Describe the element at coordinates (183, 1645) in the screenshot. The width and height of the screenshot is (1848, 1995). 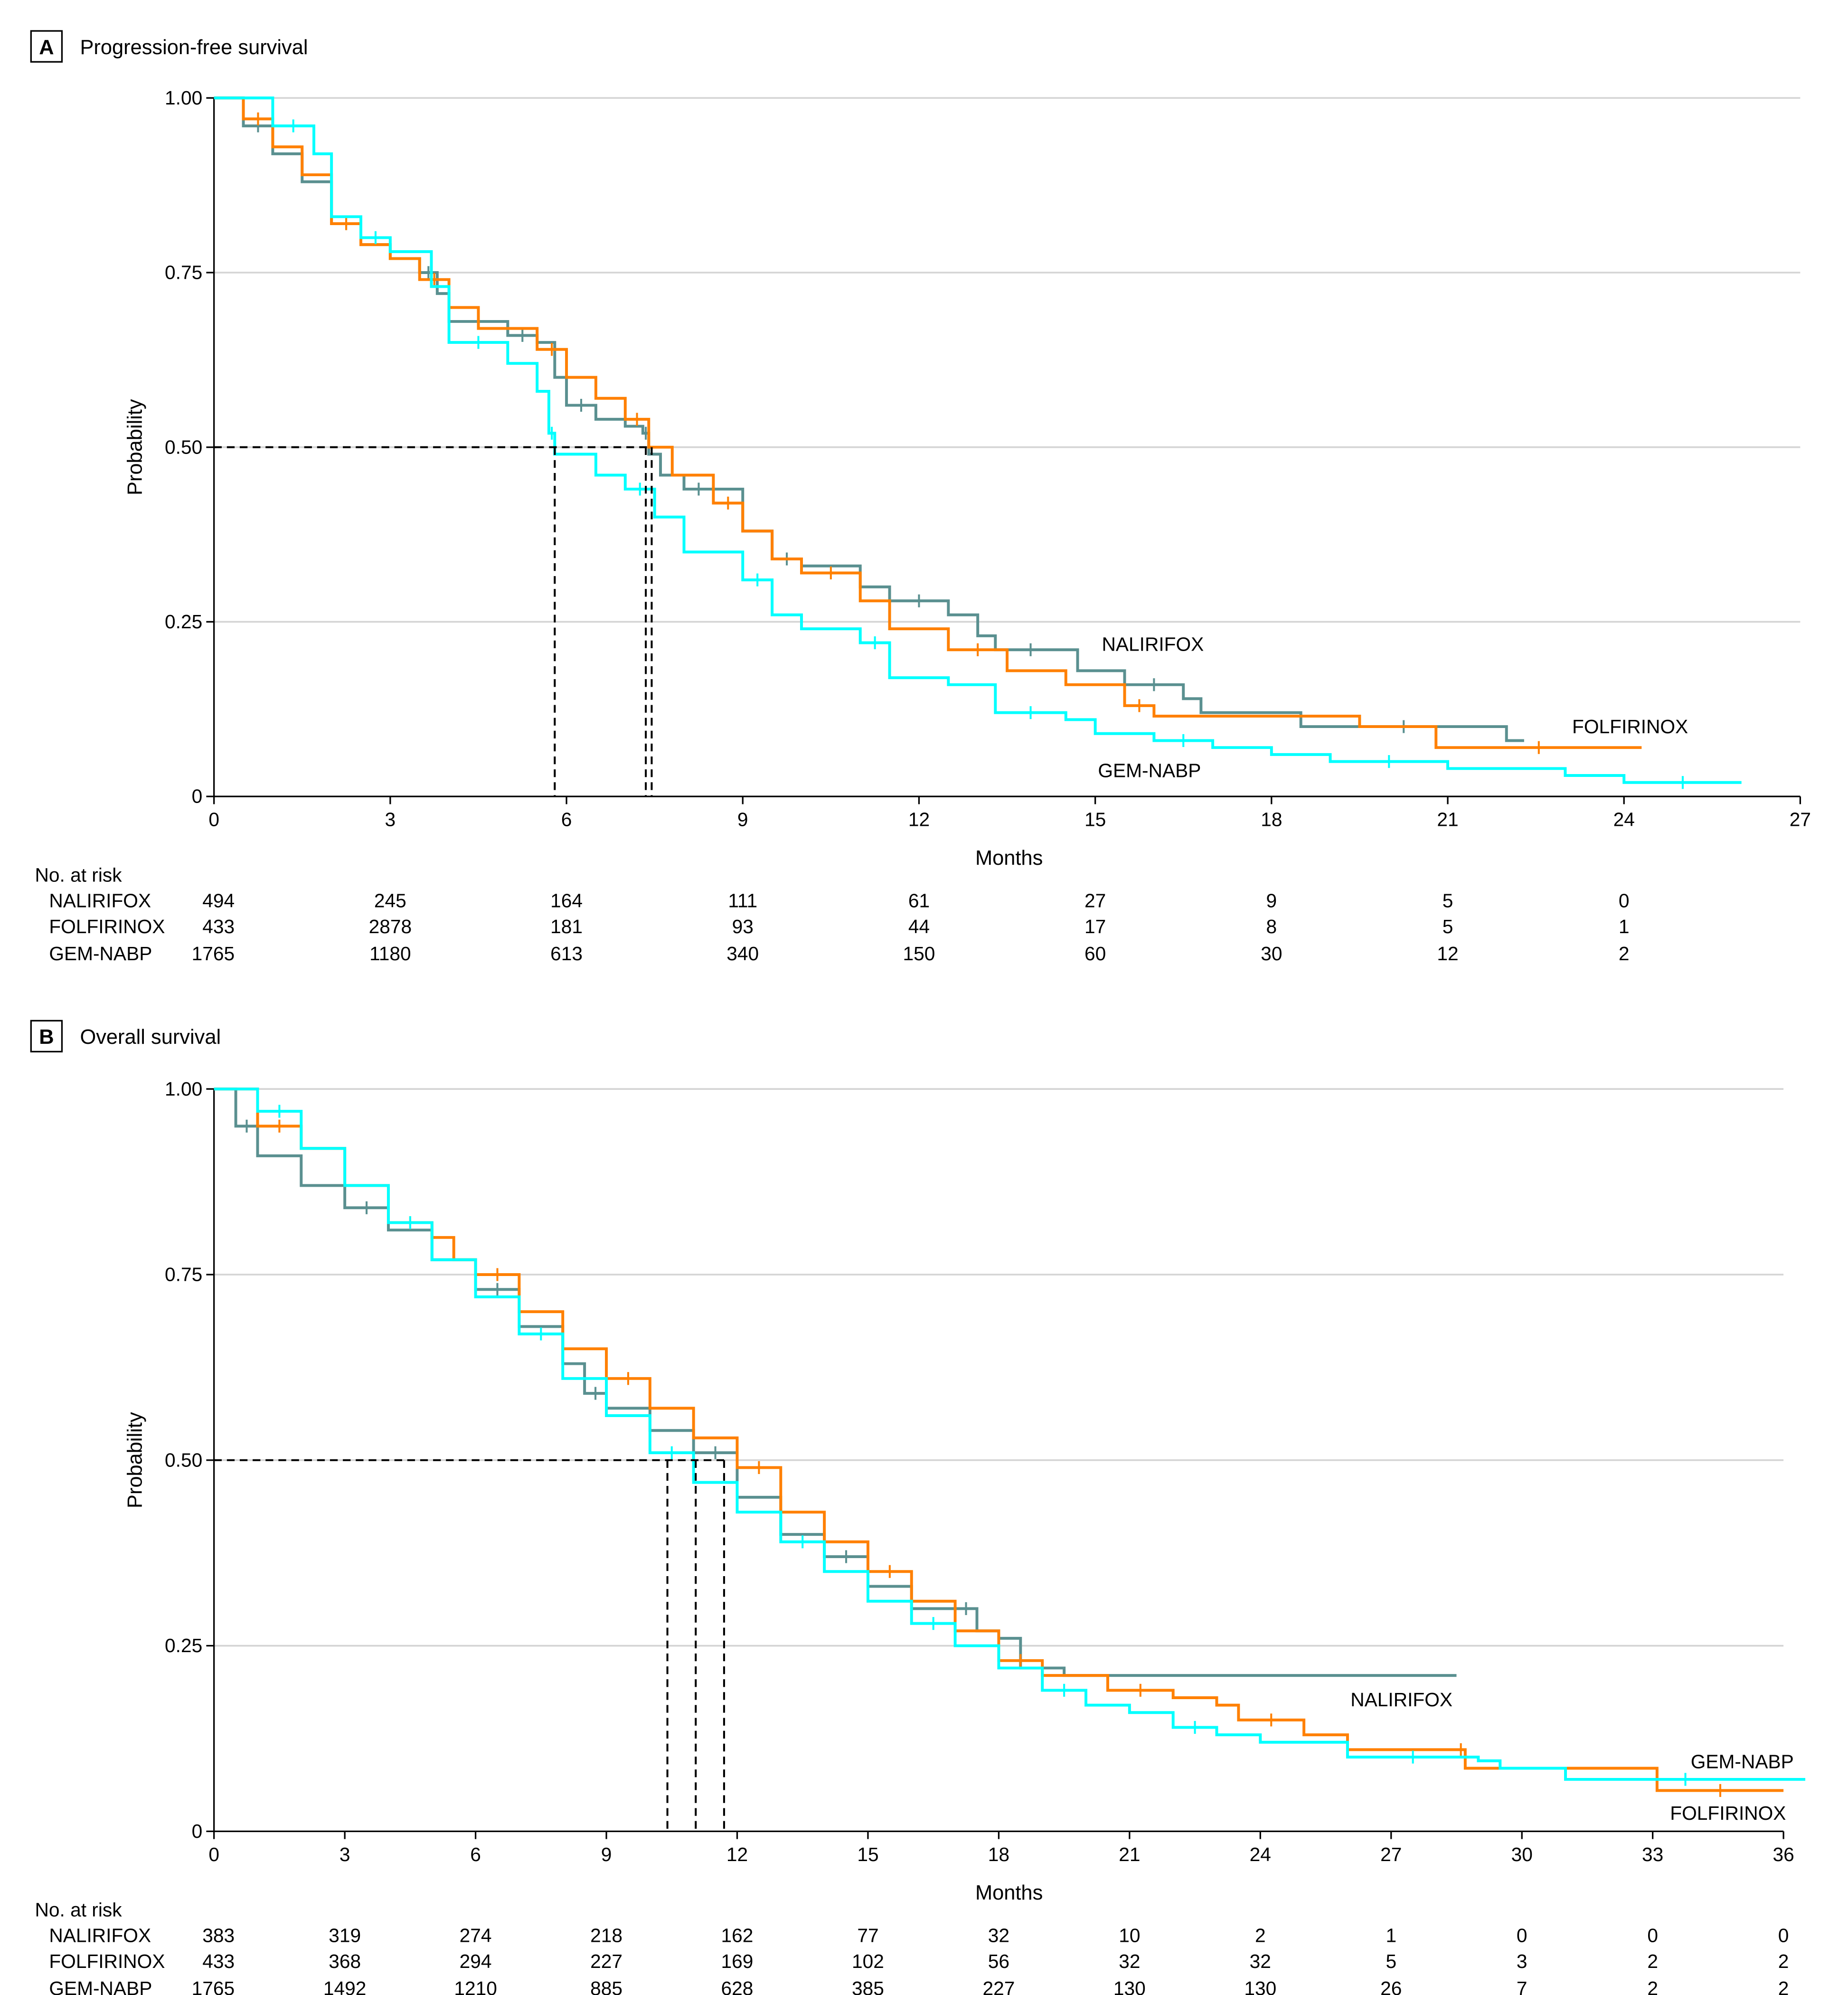
I see `panel-b-ytick-label: 0.25` at that location.